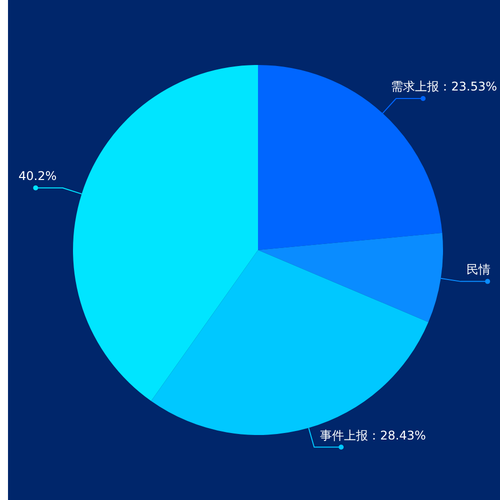 Image resolution: width=500 pixels, height=500 pixels. Describe the element at coordinates (373, 435) in the screenshot. I see `slice-label: 事件上报：28.43%` at that location.